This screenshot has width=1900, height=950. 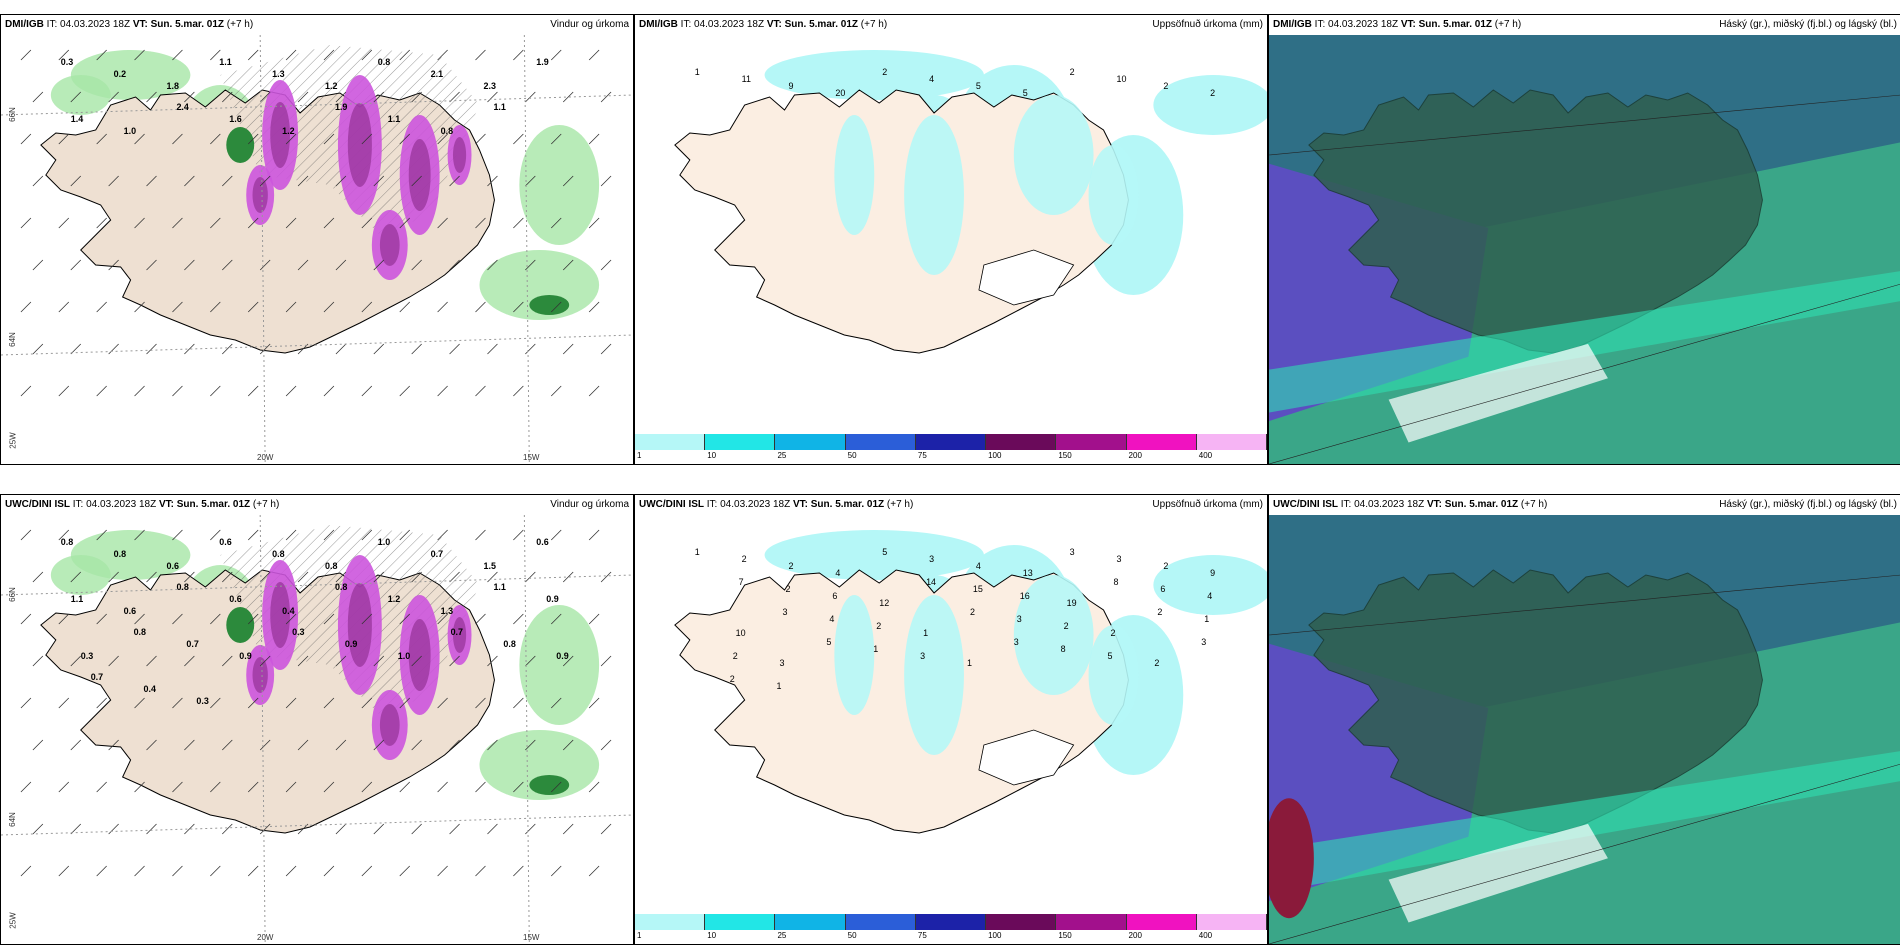 What do you see at coordinates (341, 107) in the screenshot?
I see `precip-value-label: 1.9` at bounding box center [341, 107].